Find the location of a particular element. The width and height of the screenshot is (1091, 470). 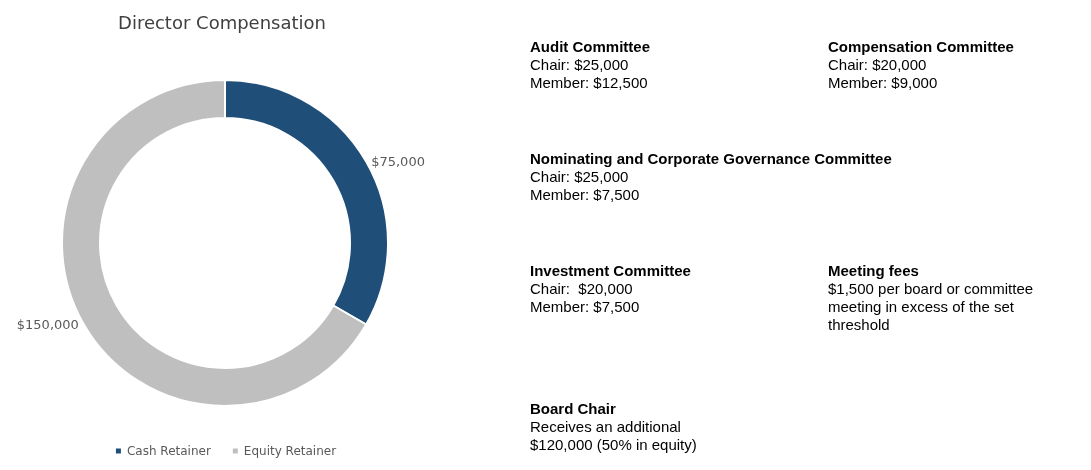

chart-title: Director Compensation is located at coordinates (222, 22).